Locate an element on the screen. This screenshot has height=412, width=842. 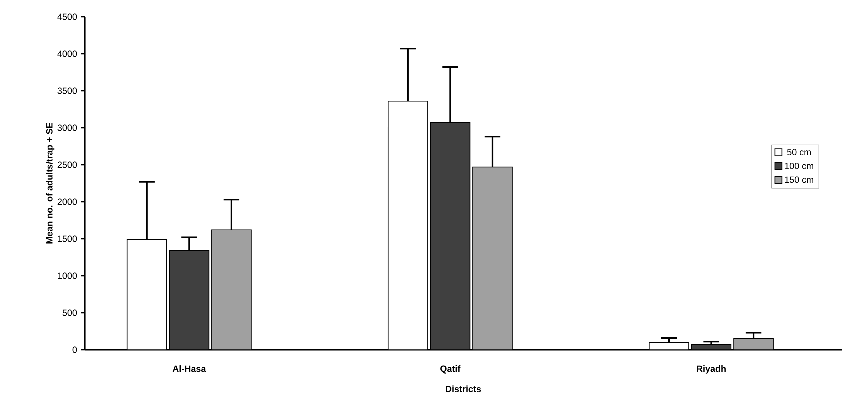
y-tick-label: 4000 is located at coordinates (68, 54).